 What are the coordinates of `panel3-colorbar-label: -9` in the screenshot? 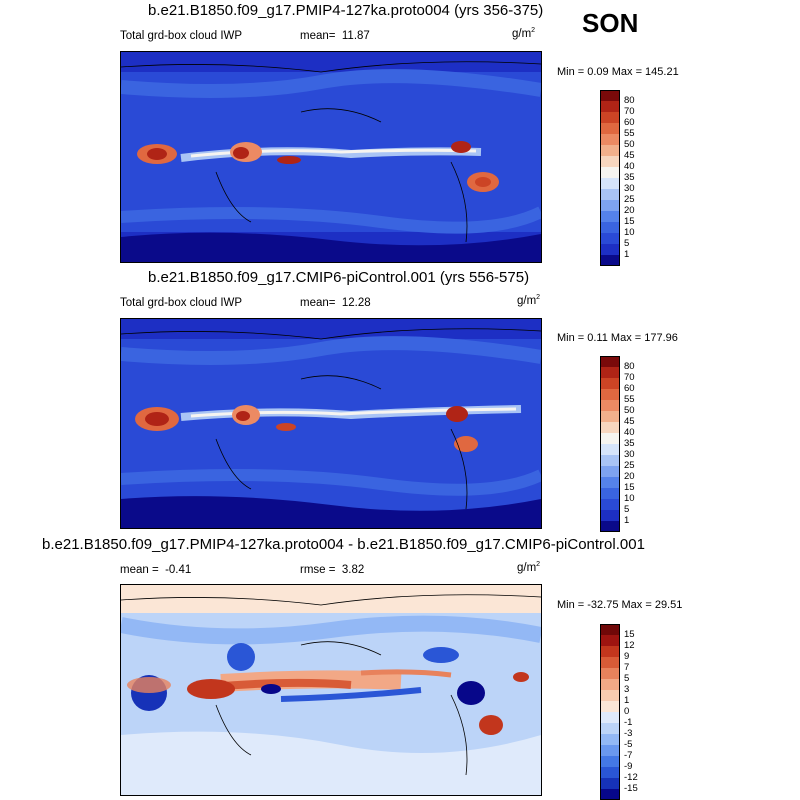 It's located at (628, 766).